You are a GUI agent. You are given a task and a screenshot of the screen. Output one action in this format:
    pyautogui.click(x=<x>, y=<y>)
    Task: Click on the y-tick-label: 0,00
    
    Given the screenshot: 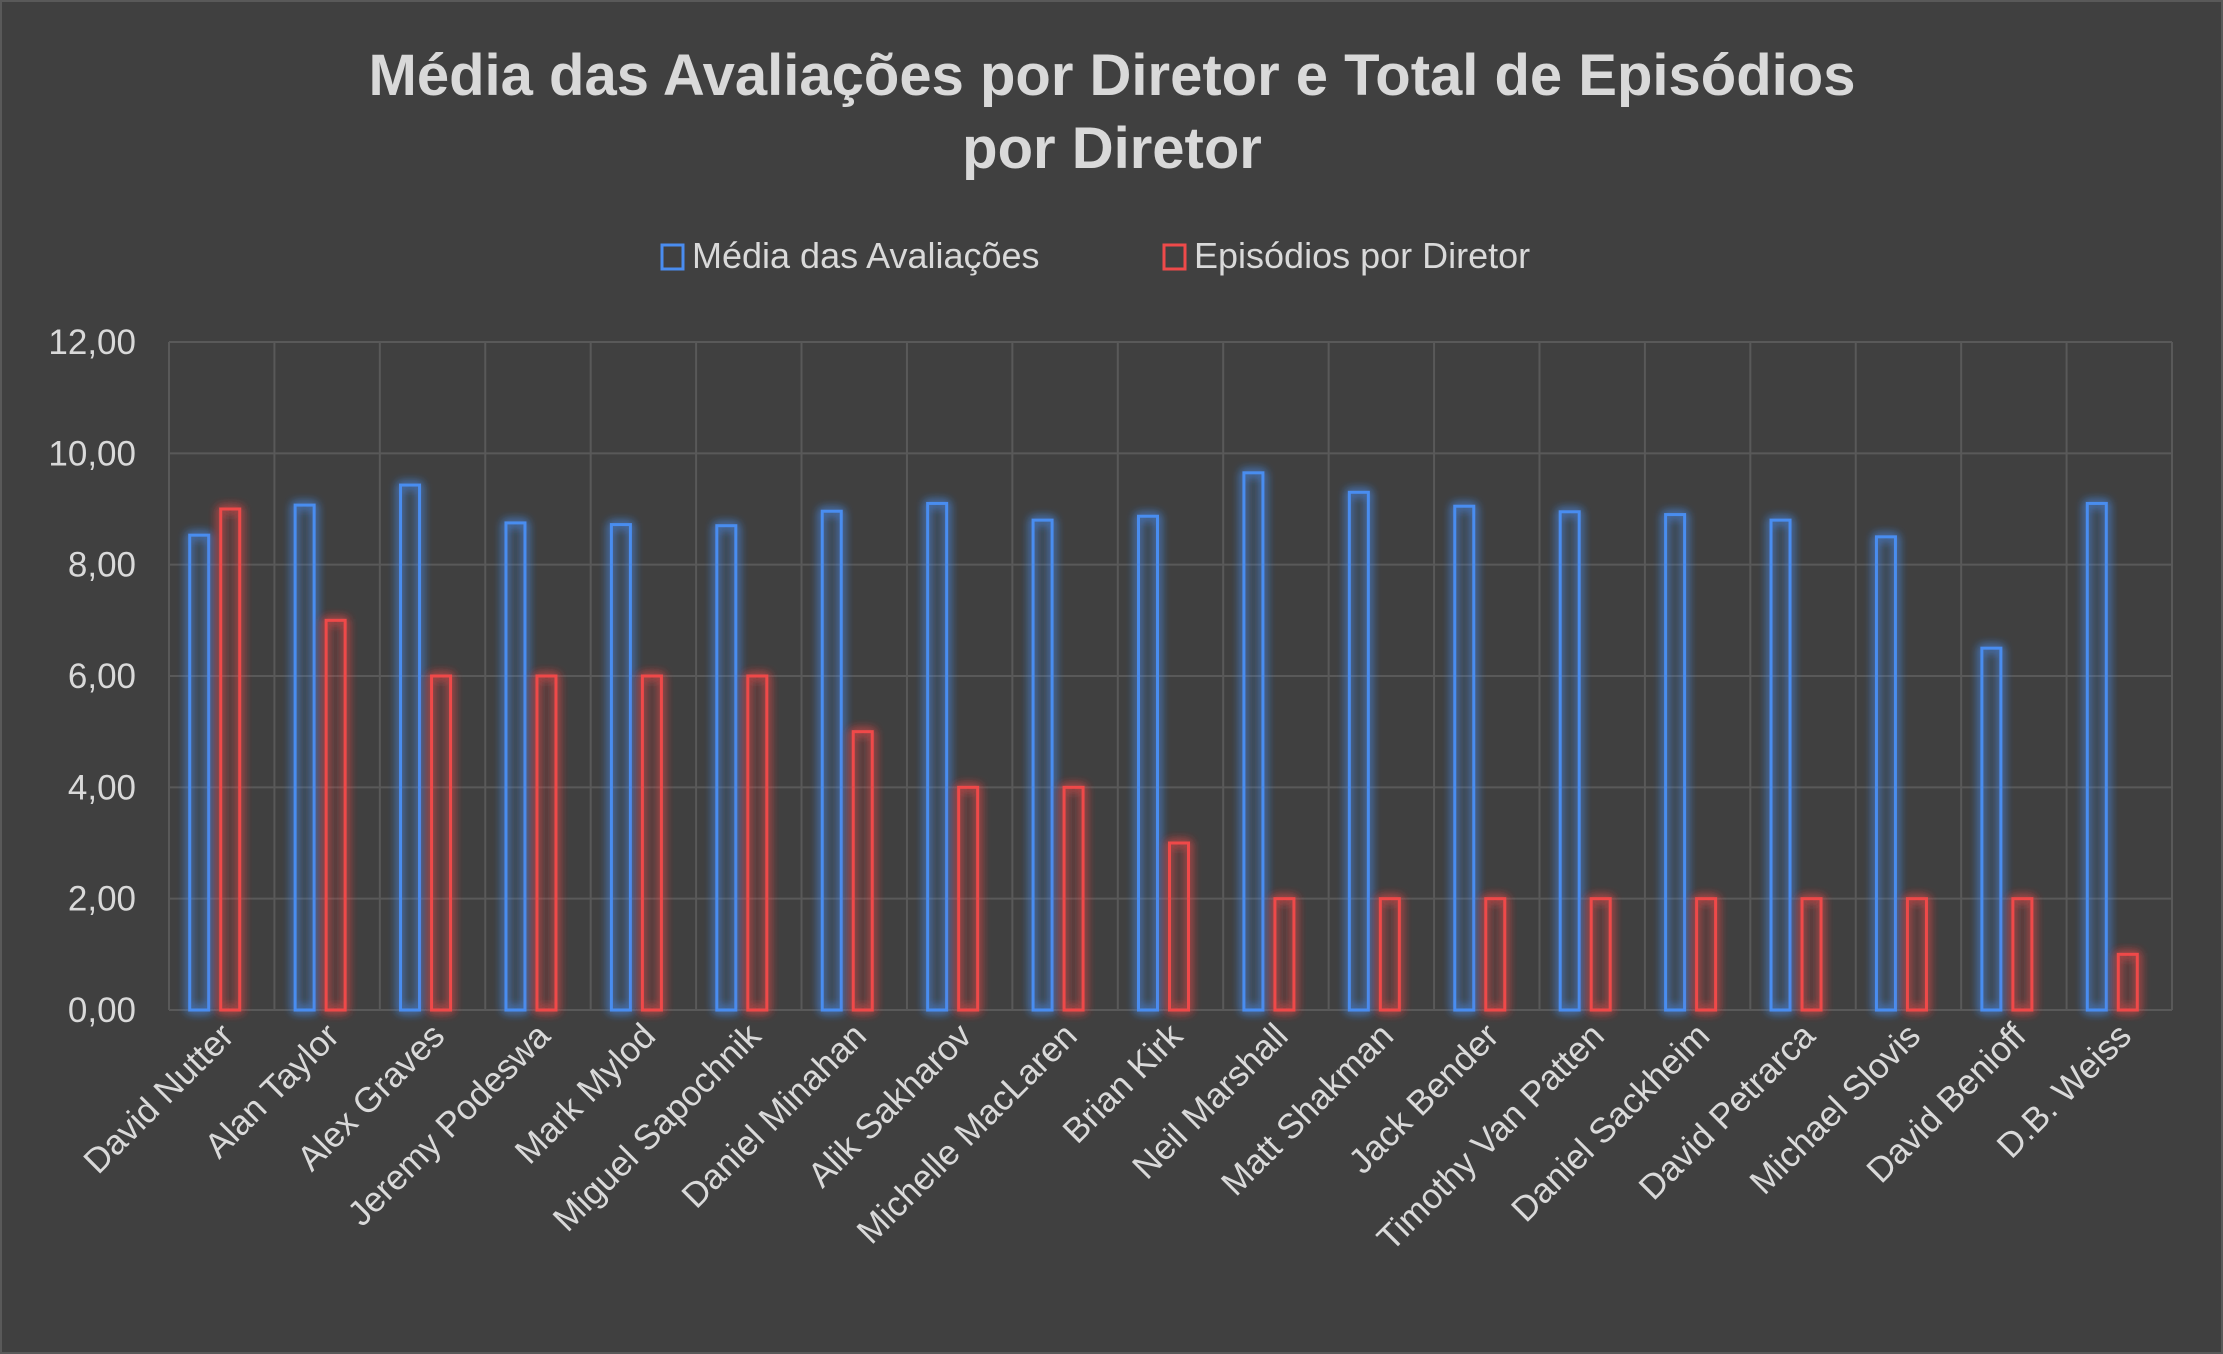 What is the action you would take?
    pyautogui.click(x=102, y=1010)
    